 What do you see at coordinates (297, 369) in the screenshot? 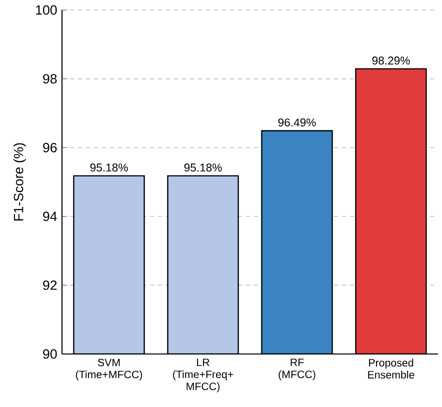
I see `x-tick-label: RF (MFCC)` at bounding box center [297, 369].